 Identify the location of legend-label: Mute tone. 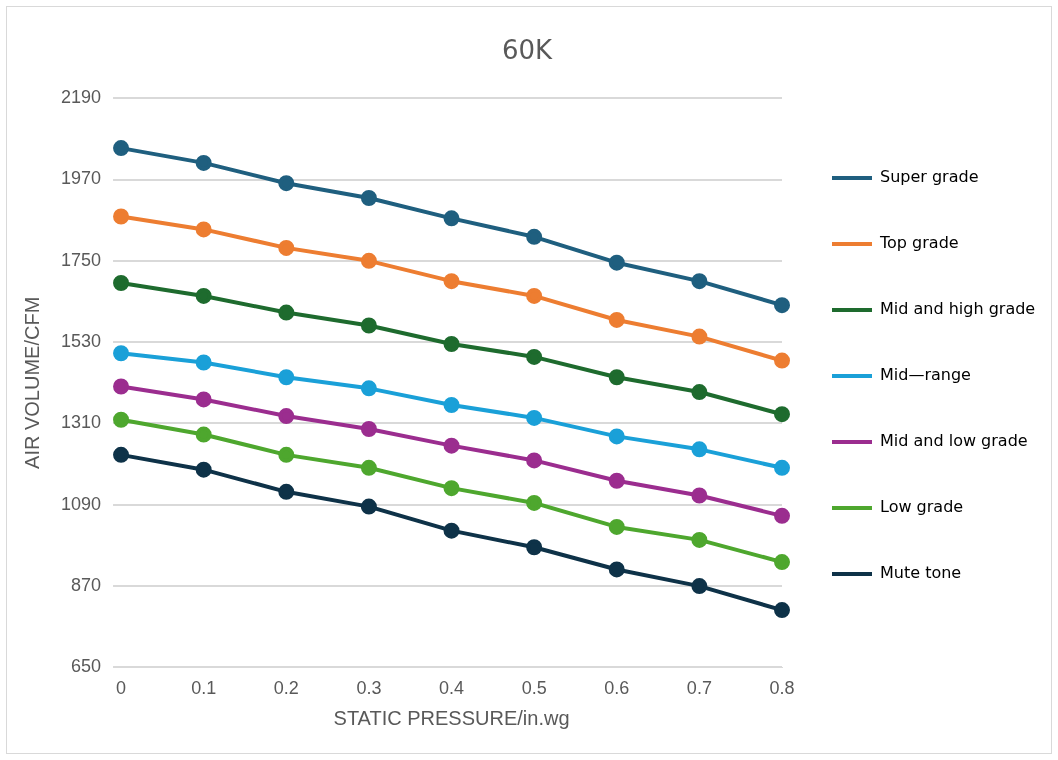
(921, 573).